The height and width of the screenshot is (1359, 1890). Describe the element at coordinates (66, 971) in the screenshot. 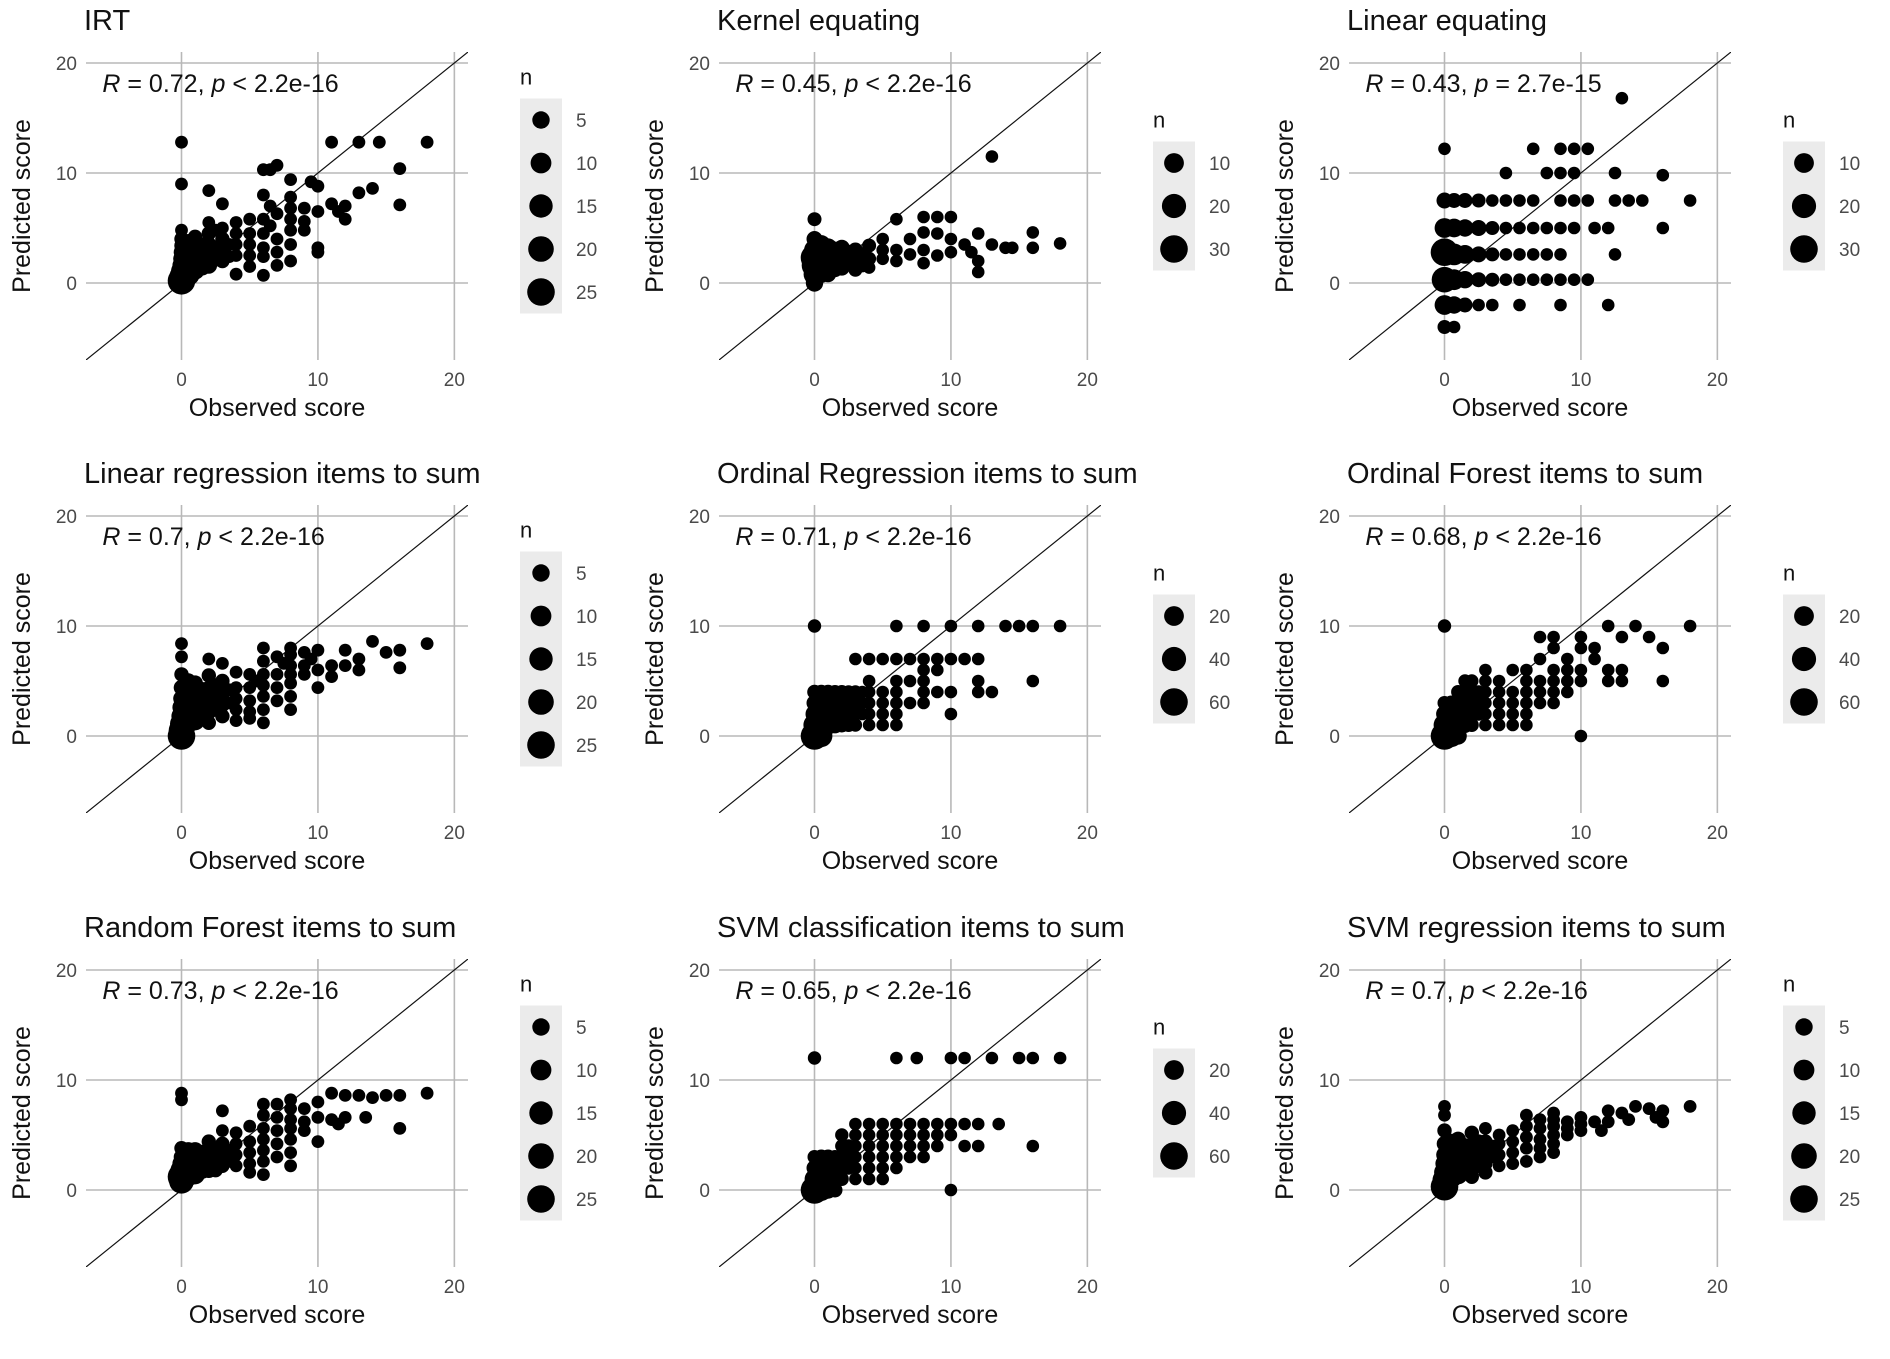

I see `y-tick-label: 20` at that location.